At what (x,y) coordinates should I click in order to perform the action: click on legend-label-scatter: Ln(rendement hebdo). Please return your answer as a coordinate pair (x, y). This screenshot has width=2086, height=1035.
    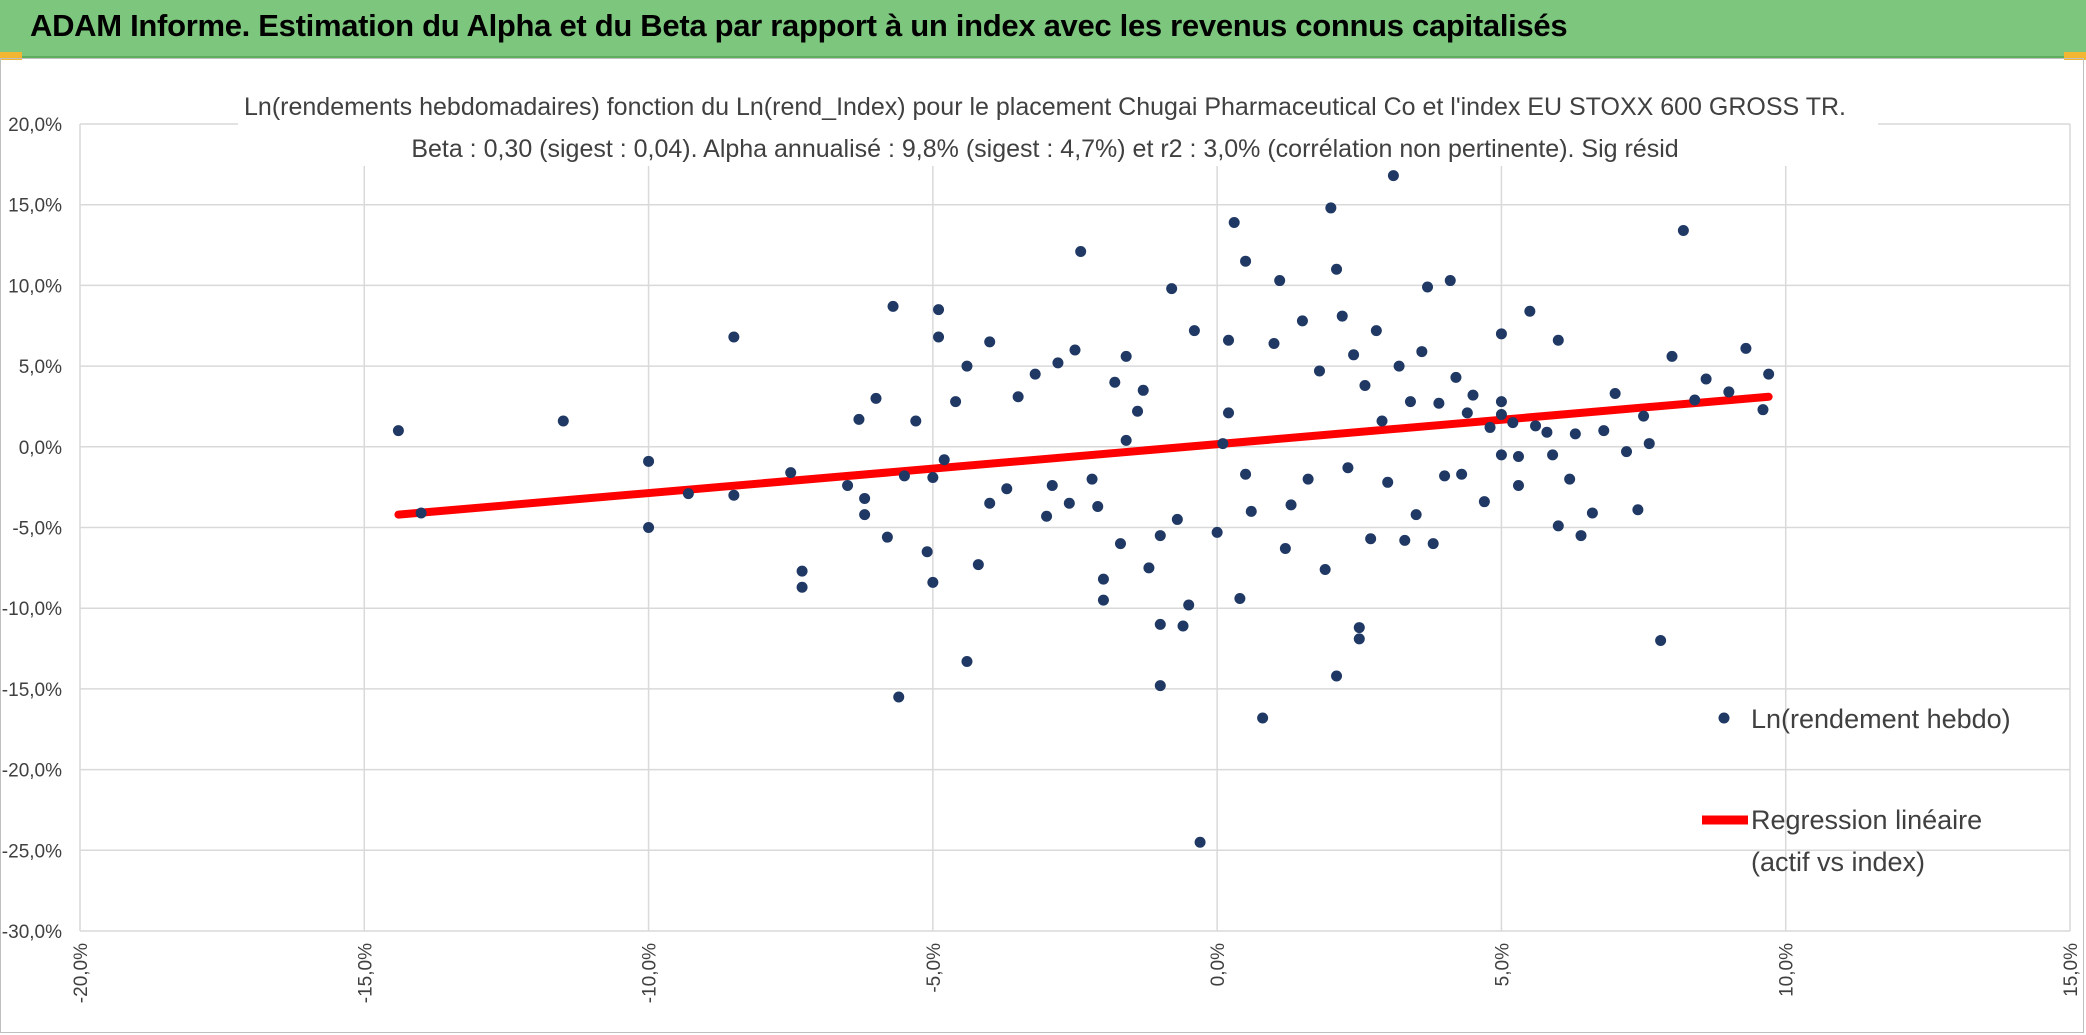
    Looking at the image, I should click on (1881, 719).